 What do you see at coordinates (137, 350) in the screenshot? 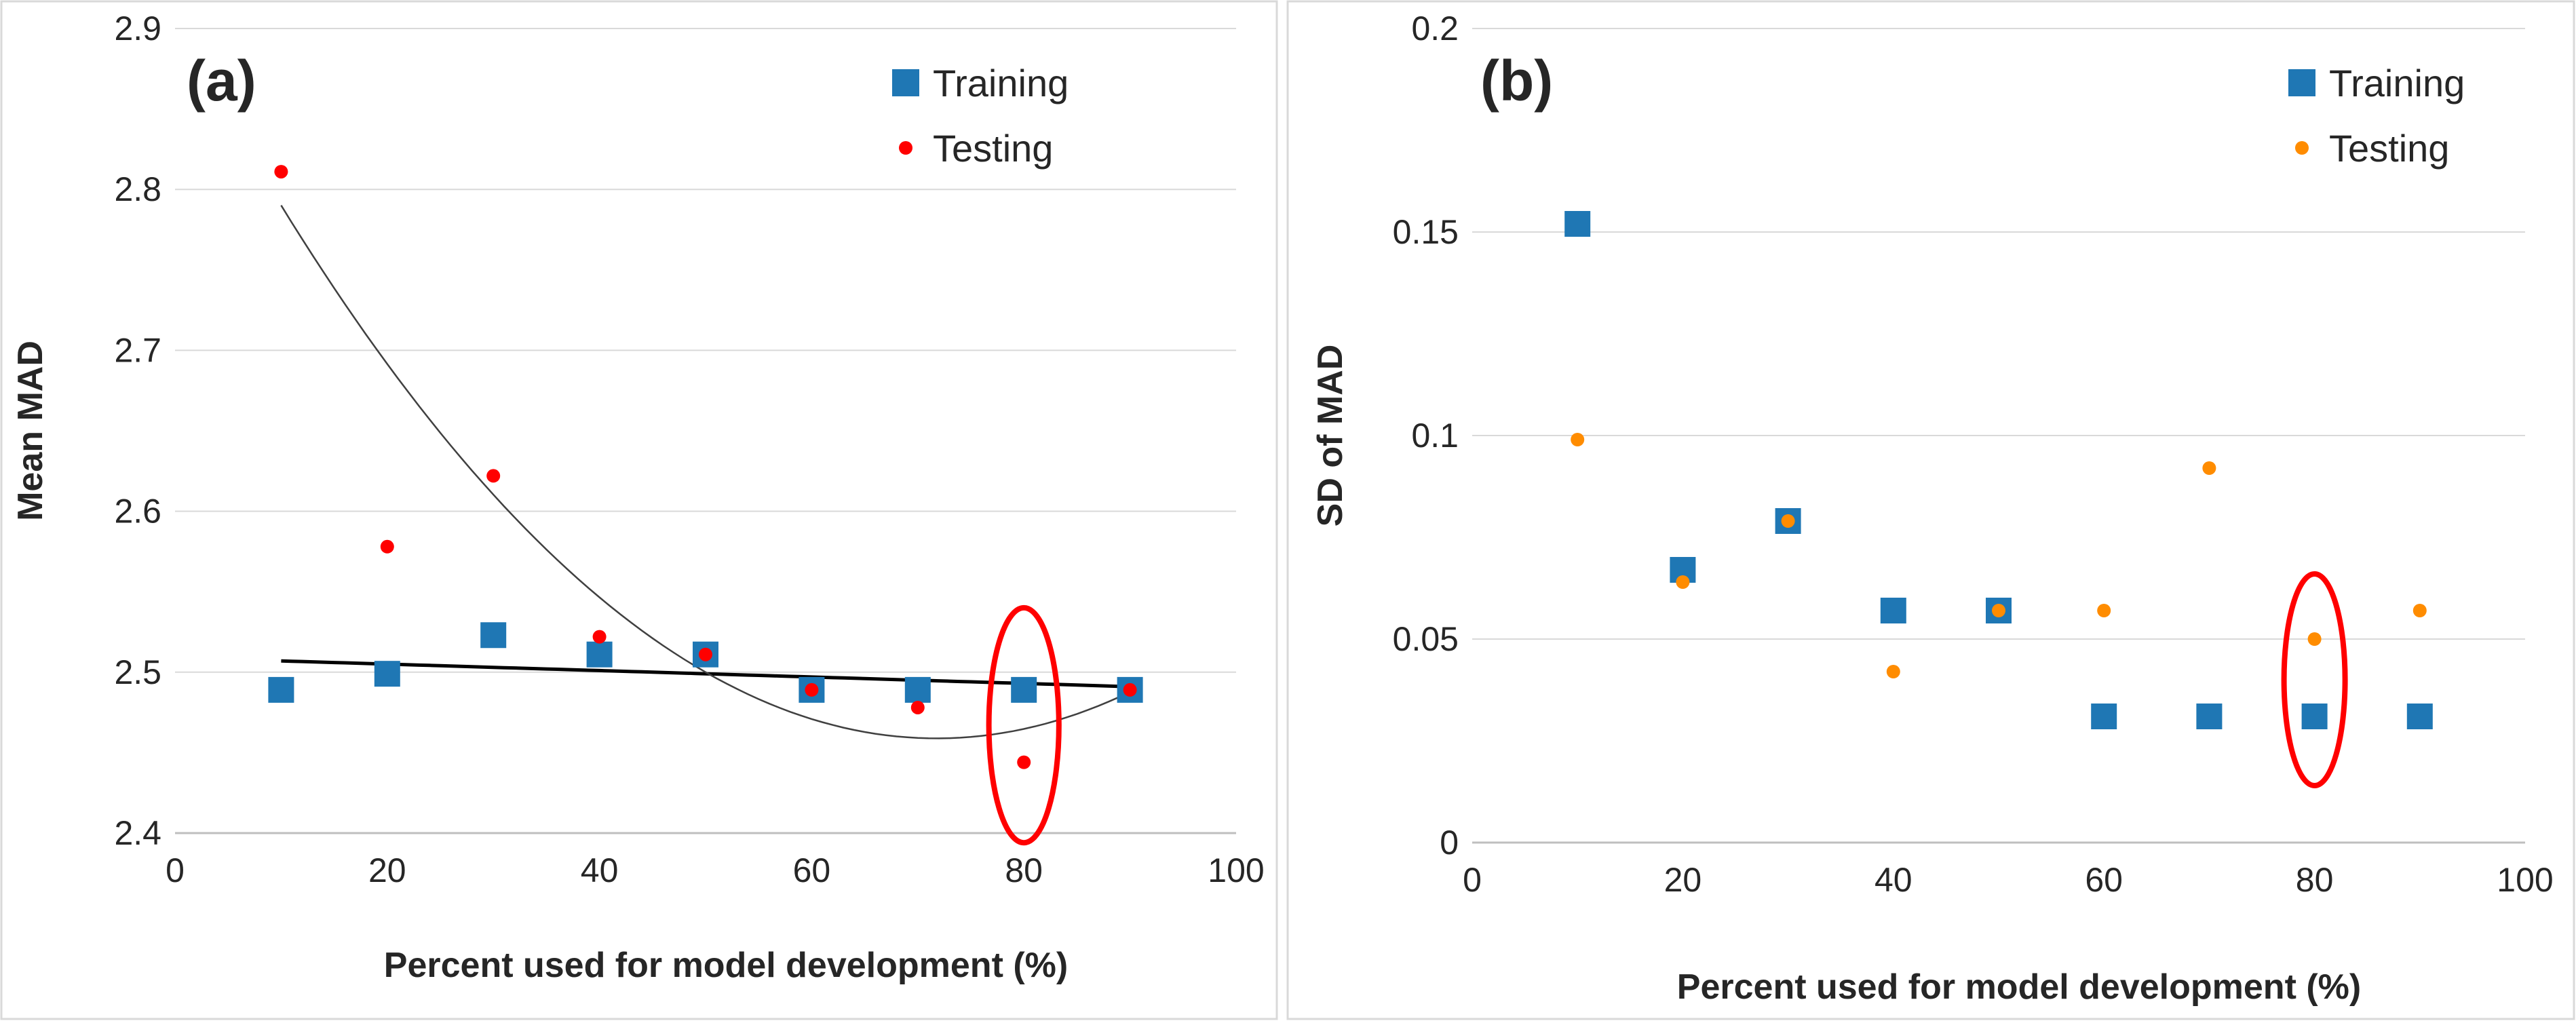
I see `y-tick-label: 2.7` at bounding box center [137, 350].